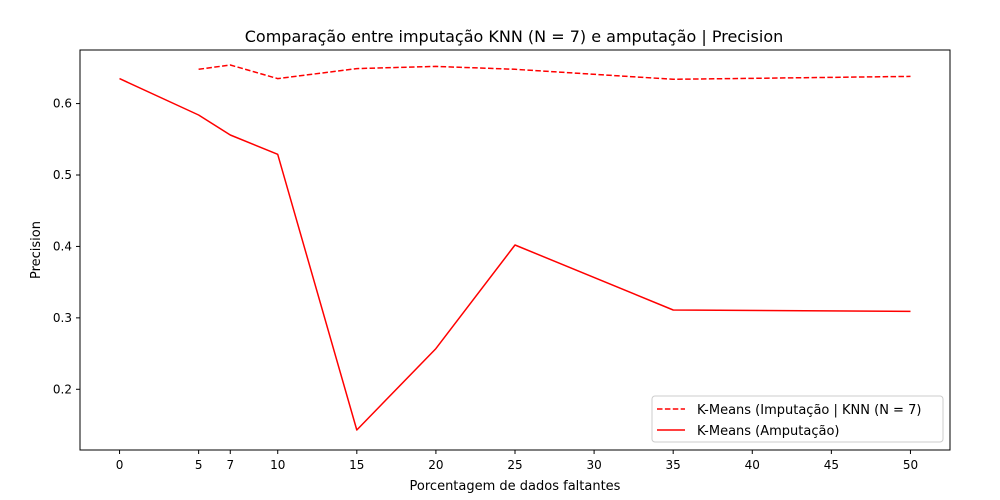  I want to click on x-tick-label: 15, so click(356, 465).